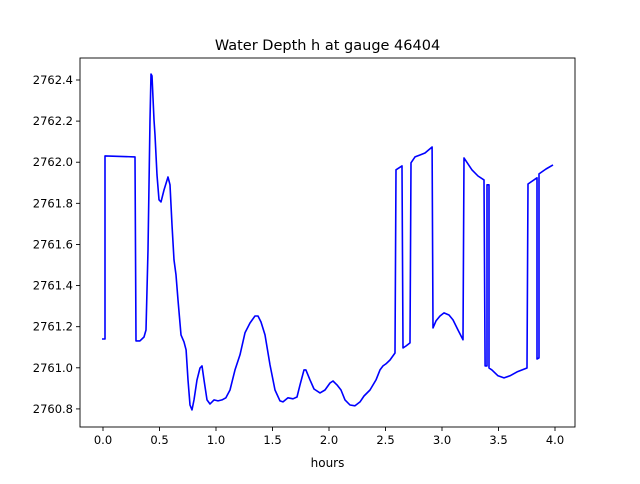  I want to click on x-axis-label: hours, so click(328, 463).